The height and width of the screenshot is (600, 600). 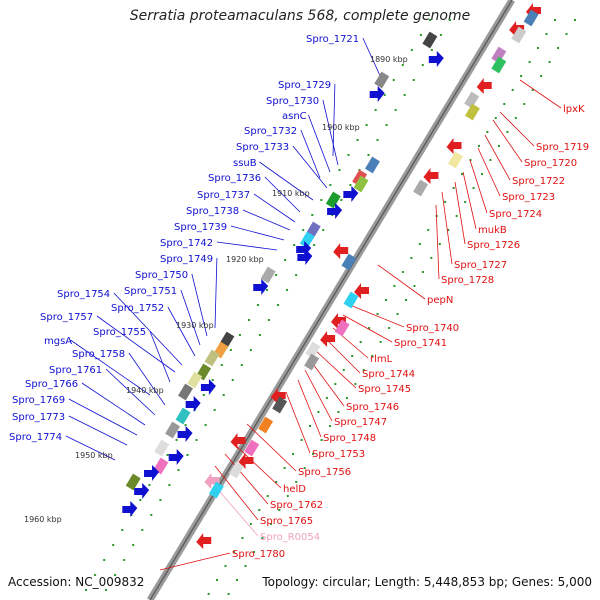 What do you see at coordinates (137, 308) in the screenshot?
I see `gene-label-plus: Spro_1752` at bounding box center [137, 308].